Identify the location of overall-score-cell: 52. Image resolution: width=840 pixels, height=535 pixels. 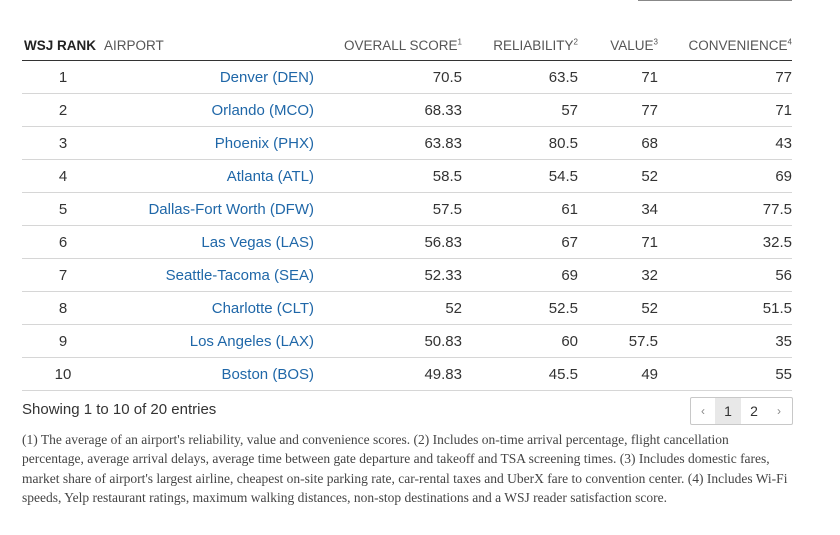
(388, 308).